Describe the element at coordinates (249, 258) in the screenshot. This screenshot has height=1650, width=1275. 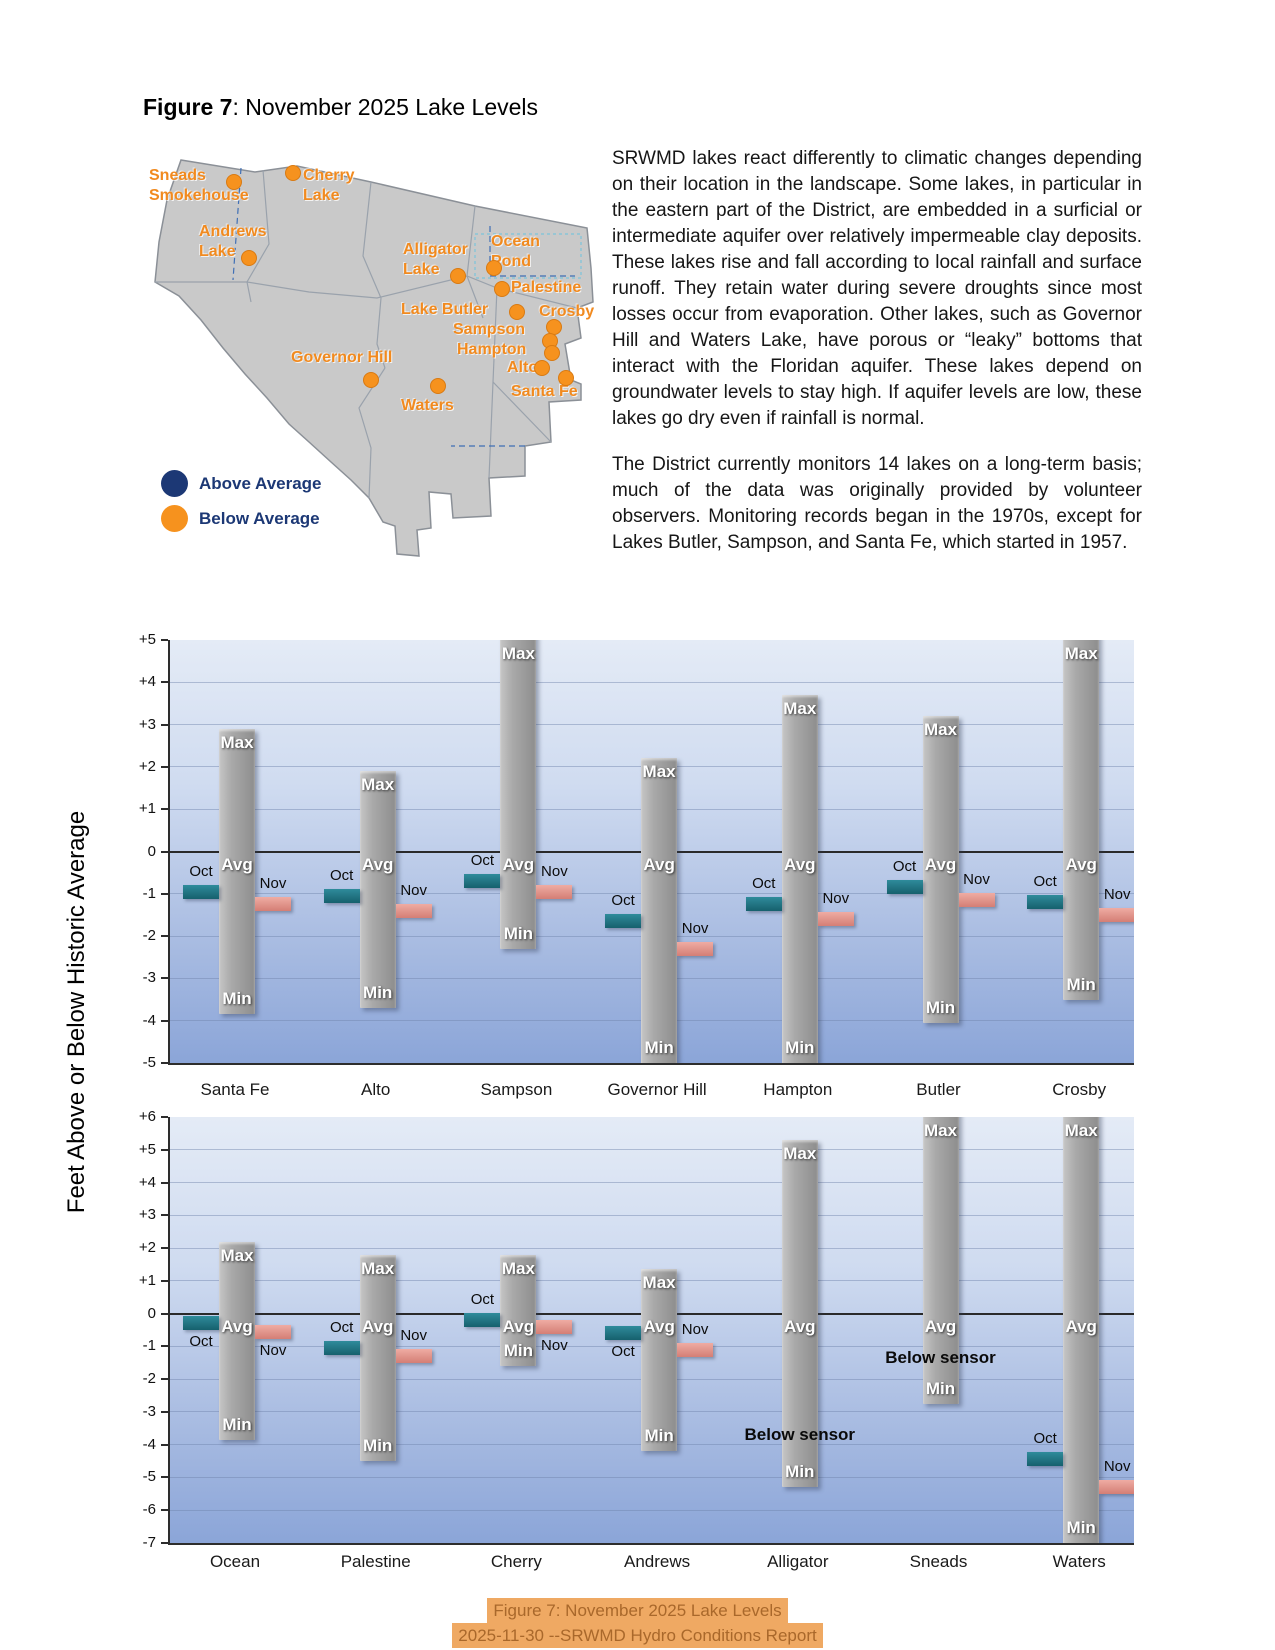
I see `map-dot-andrews-lake` at that location.